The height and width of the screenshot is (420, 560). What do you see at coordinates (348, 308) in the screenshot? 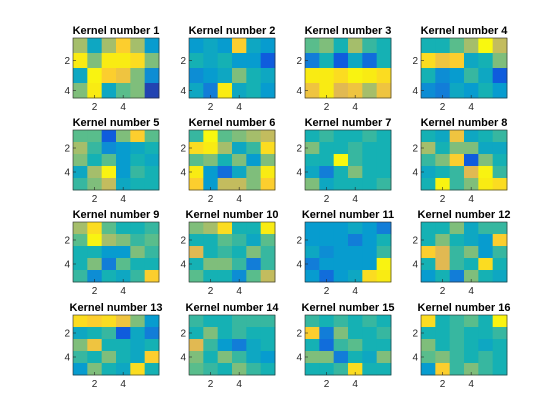
I see `panel-title: Kernel number 15` at bounding box center [348, 308].